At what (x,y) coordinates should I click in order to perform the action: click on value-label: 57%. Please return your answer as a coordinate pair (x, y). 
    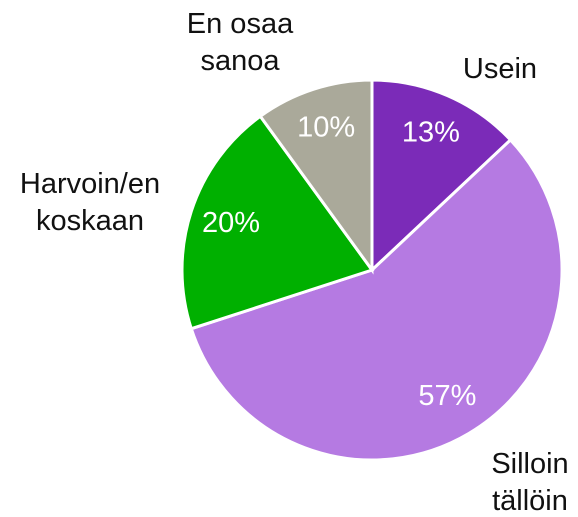
    Looking at the image, I should click on (447, 396).